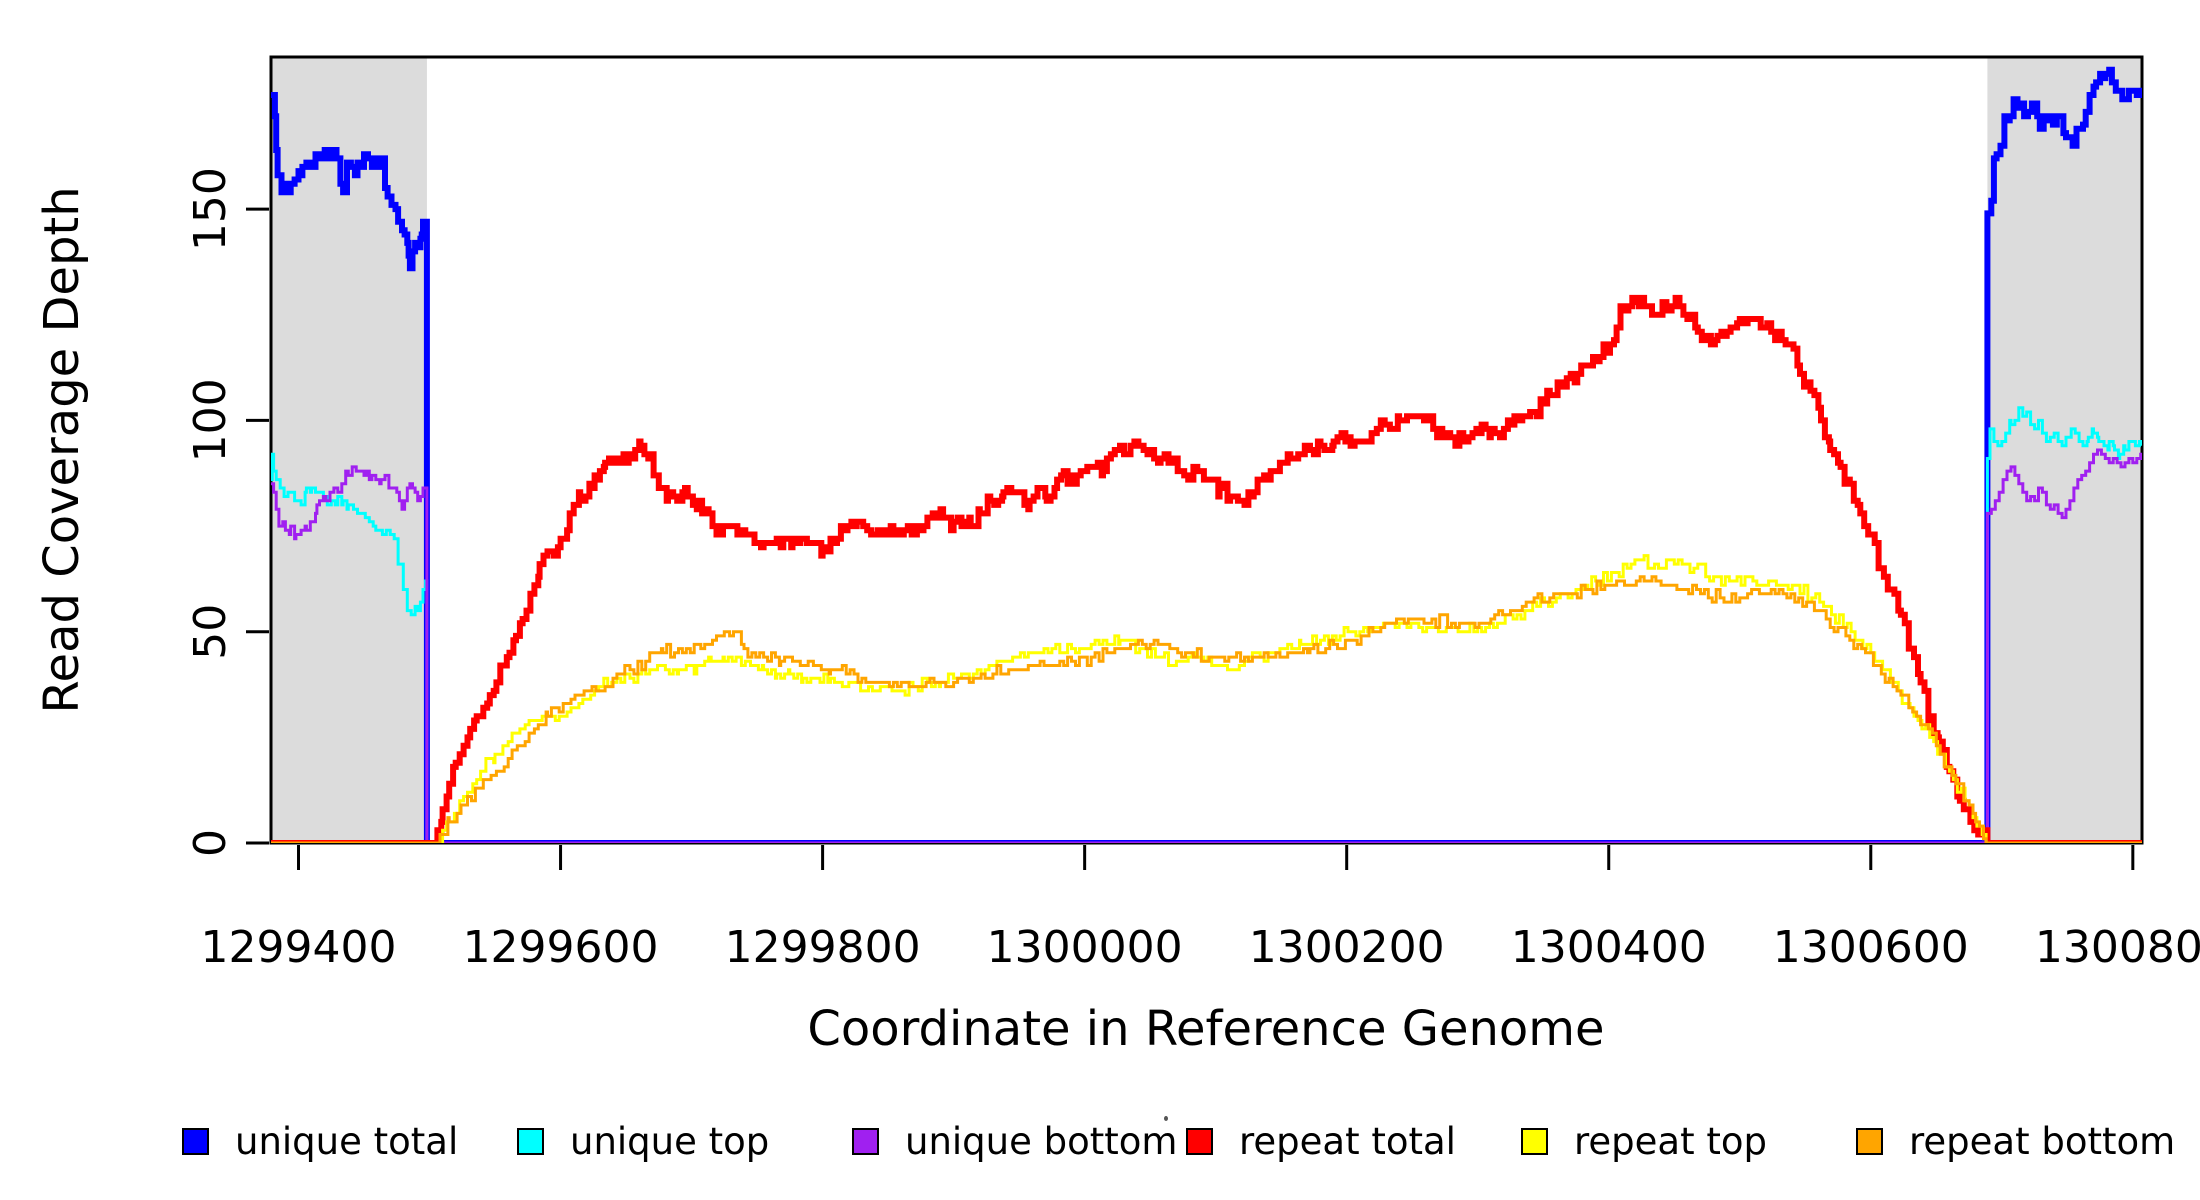 This screenshot has width=2200, height=1200. What do you see at coordinates (62, 449) in the screenshot?
I see `y-axis-title: Read Coverage Depth` at bounding box center [62, 449].